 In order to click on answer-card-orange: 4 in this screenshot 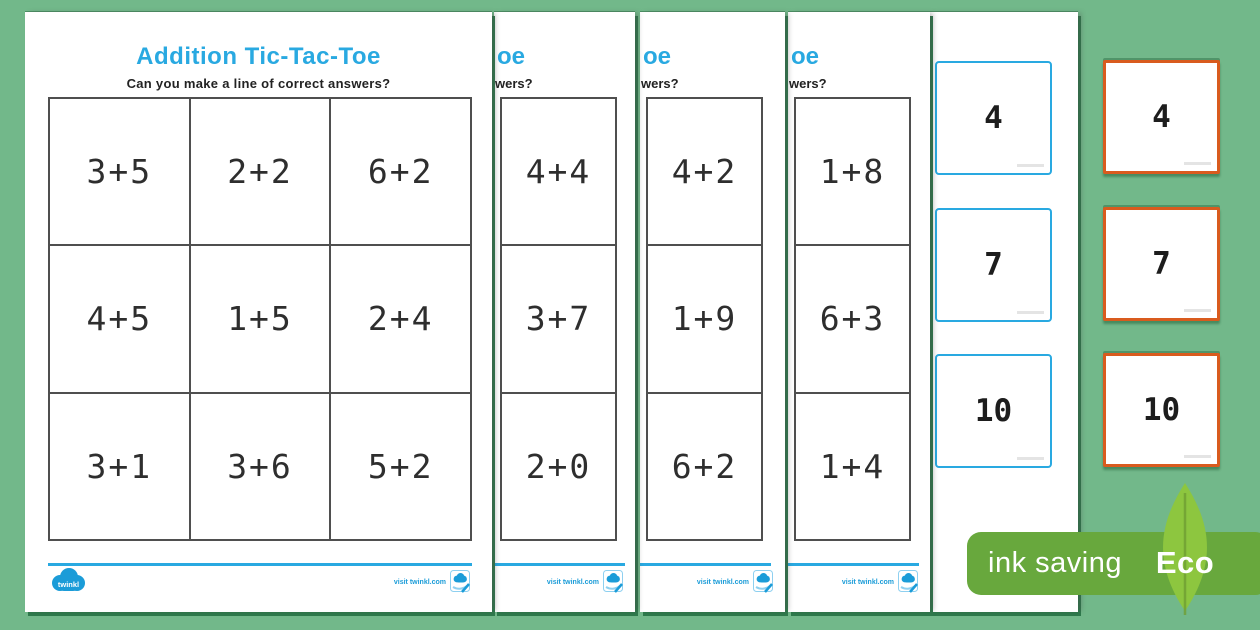, I will do `click(1161, 117)`.